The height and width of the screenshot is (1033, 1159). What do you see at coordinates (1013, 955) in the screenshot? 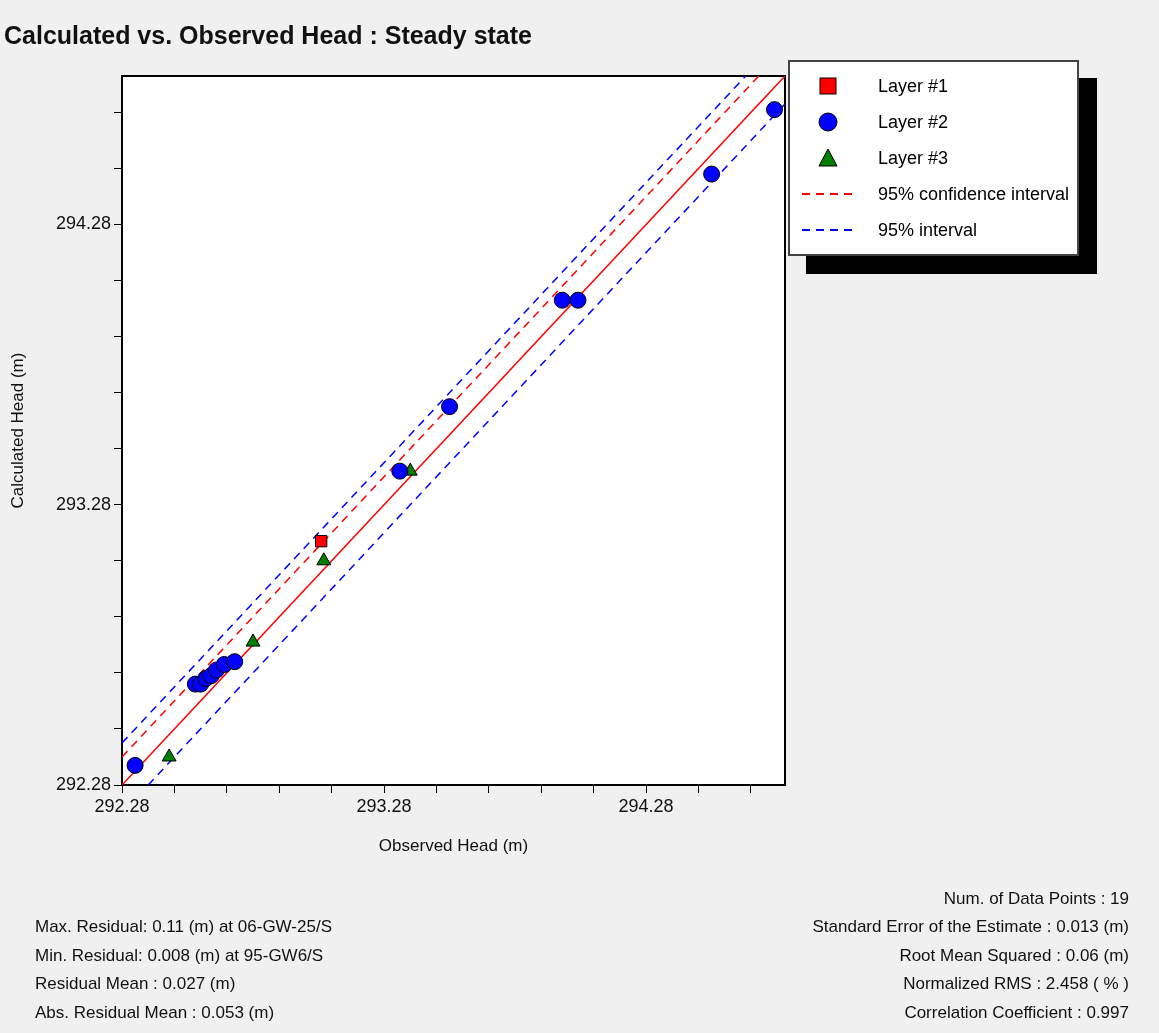
I see `text: Root Mean Squared : 0.06 (m)` at bounding box center [1013, 955].